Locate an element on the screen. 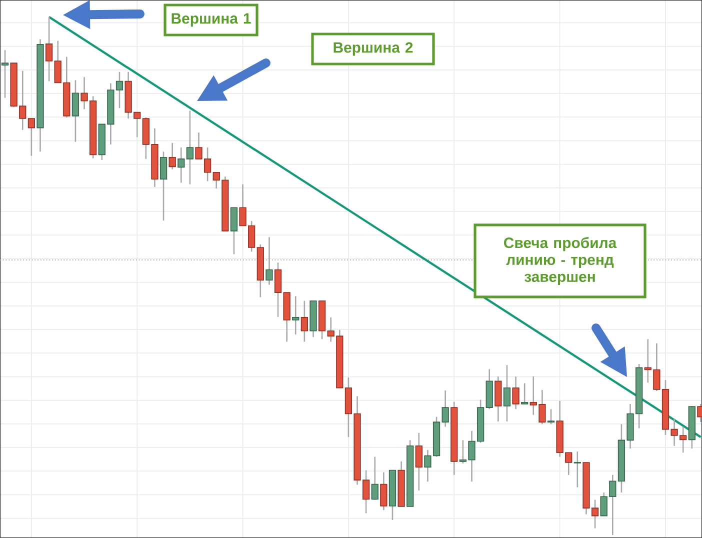  annotation: Вершина 2 is located at coordinates (373, 49).